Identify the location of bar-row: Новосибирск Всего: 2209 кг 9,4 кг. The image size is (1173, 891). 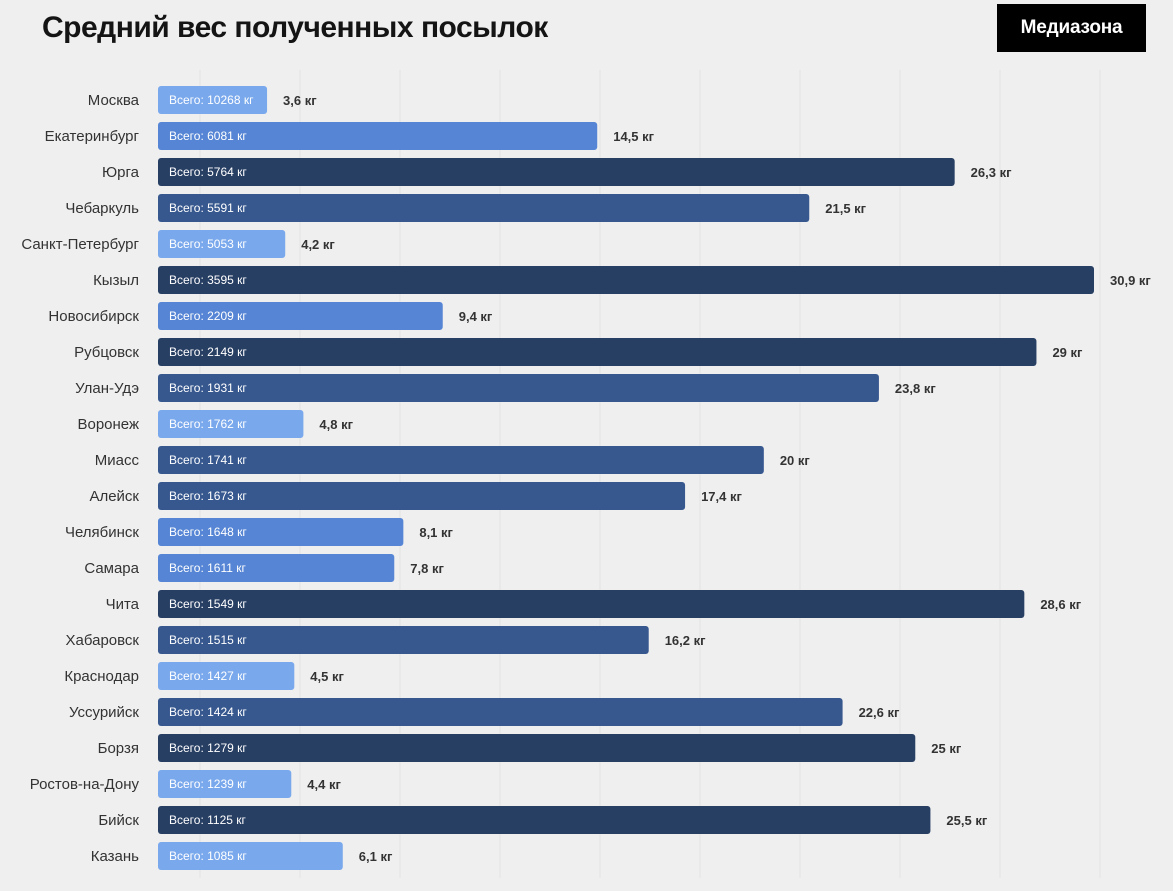
(270, 316).